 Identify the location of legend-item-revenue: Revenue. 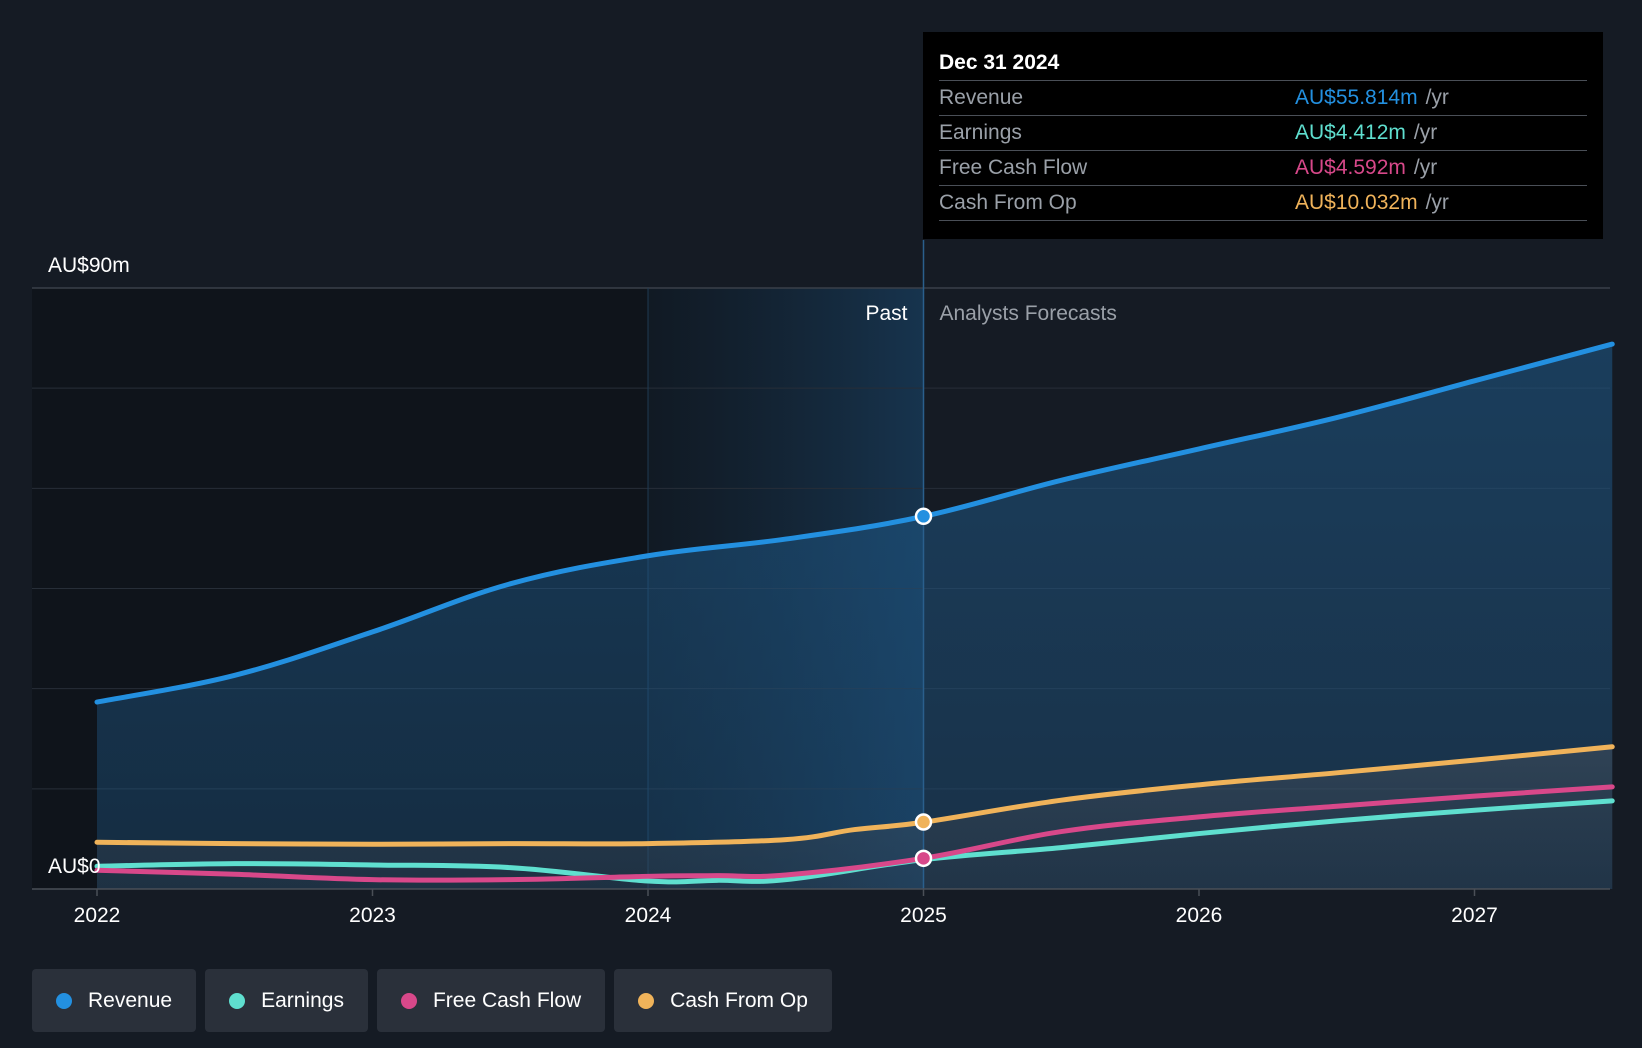
(114, 1000).